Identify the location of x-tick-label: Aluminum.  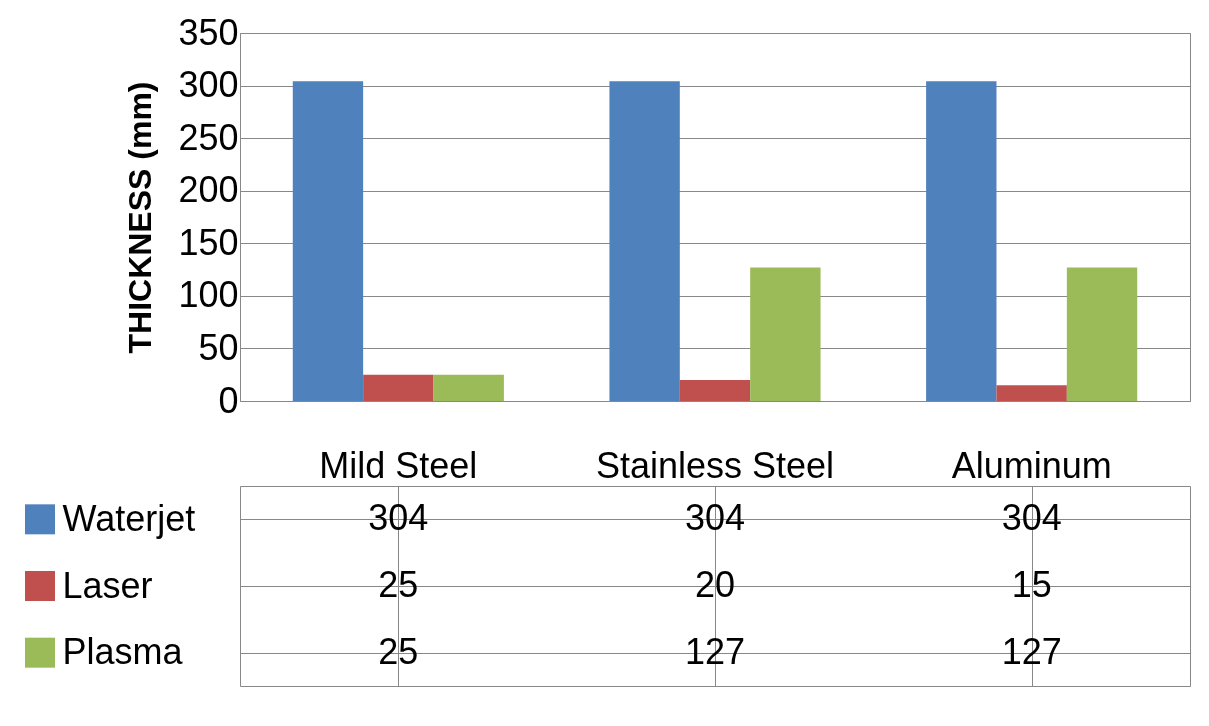
(1031, 465).